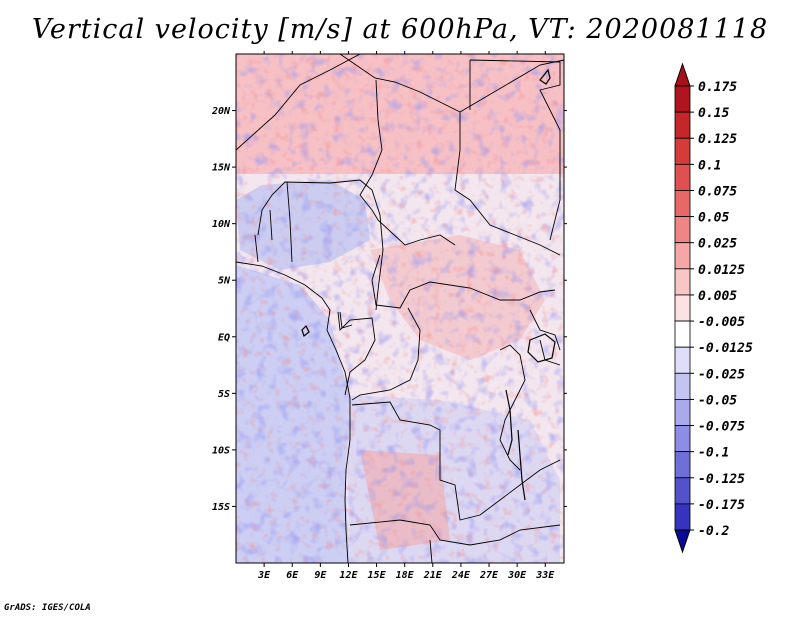 Image resolution: width=800 pixels, height=618 pixels. Describe the element at coordinates (489, 575) in the screenshot. I see `x-tick-label: 27E` at that location.